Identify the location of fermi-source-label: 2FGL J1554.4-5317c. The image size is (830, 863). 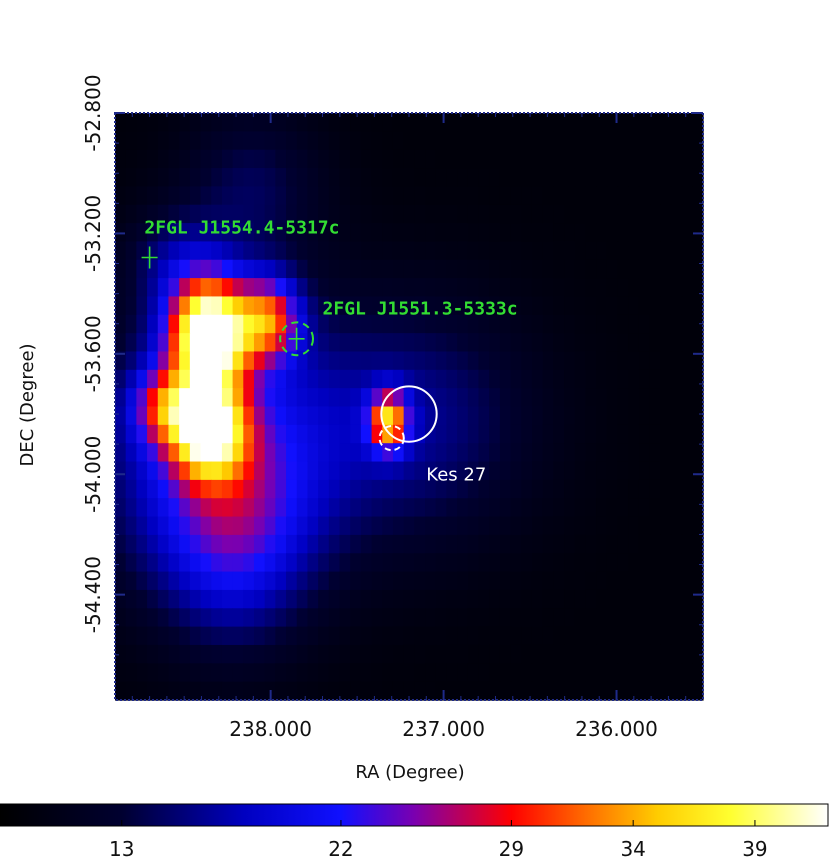
(241, 227).